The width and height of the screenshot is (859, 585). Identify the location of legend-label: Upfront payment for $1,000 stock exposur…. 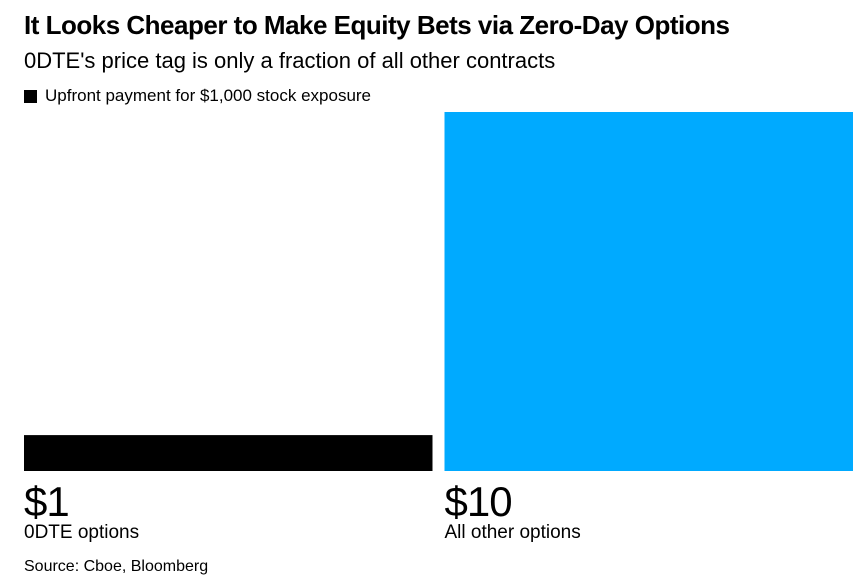
(208, 95).